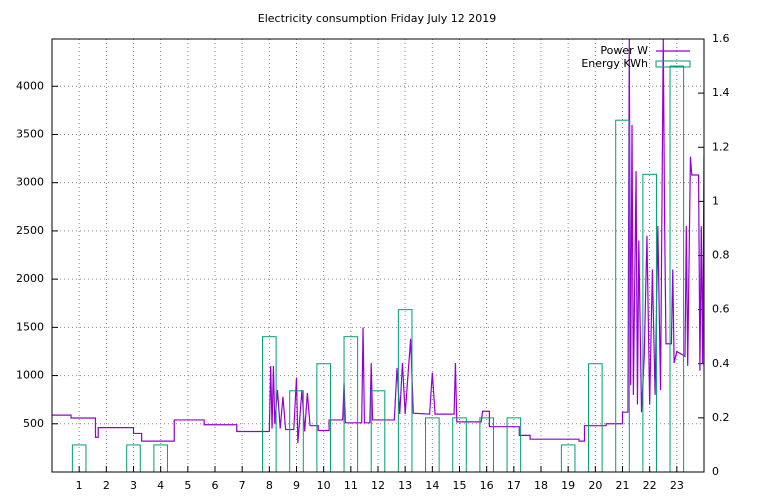 The image size is (768, 500). What do you see at coordinates (721, 363) in the screenshot?
I see `y2-tick-label: 0.4` at bounding box center [721, 363].